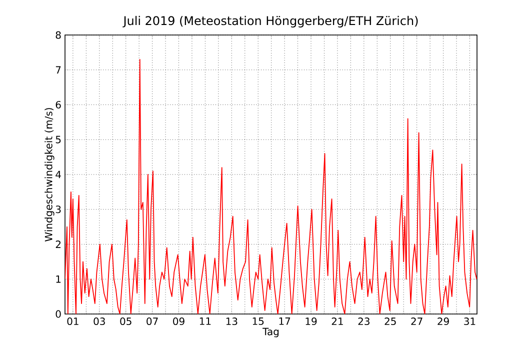 This screenshot has height=350, width=530. What do you see at coordinates (58, 140) in the screenshot?
I see `y-tick-label: 5` at bounding box center [58, 140].